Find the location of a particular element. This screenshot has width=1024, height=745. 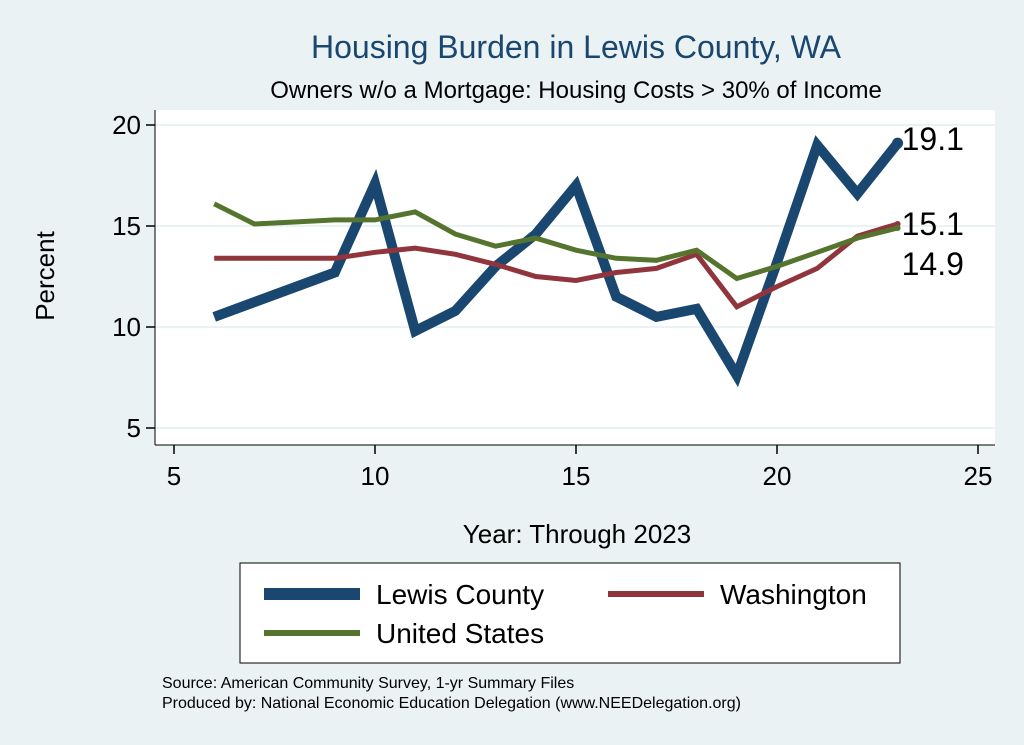

y-axis-label: Percent is located at coordinates (45, 275).